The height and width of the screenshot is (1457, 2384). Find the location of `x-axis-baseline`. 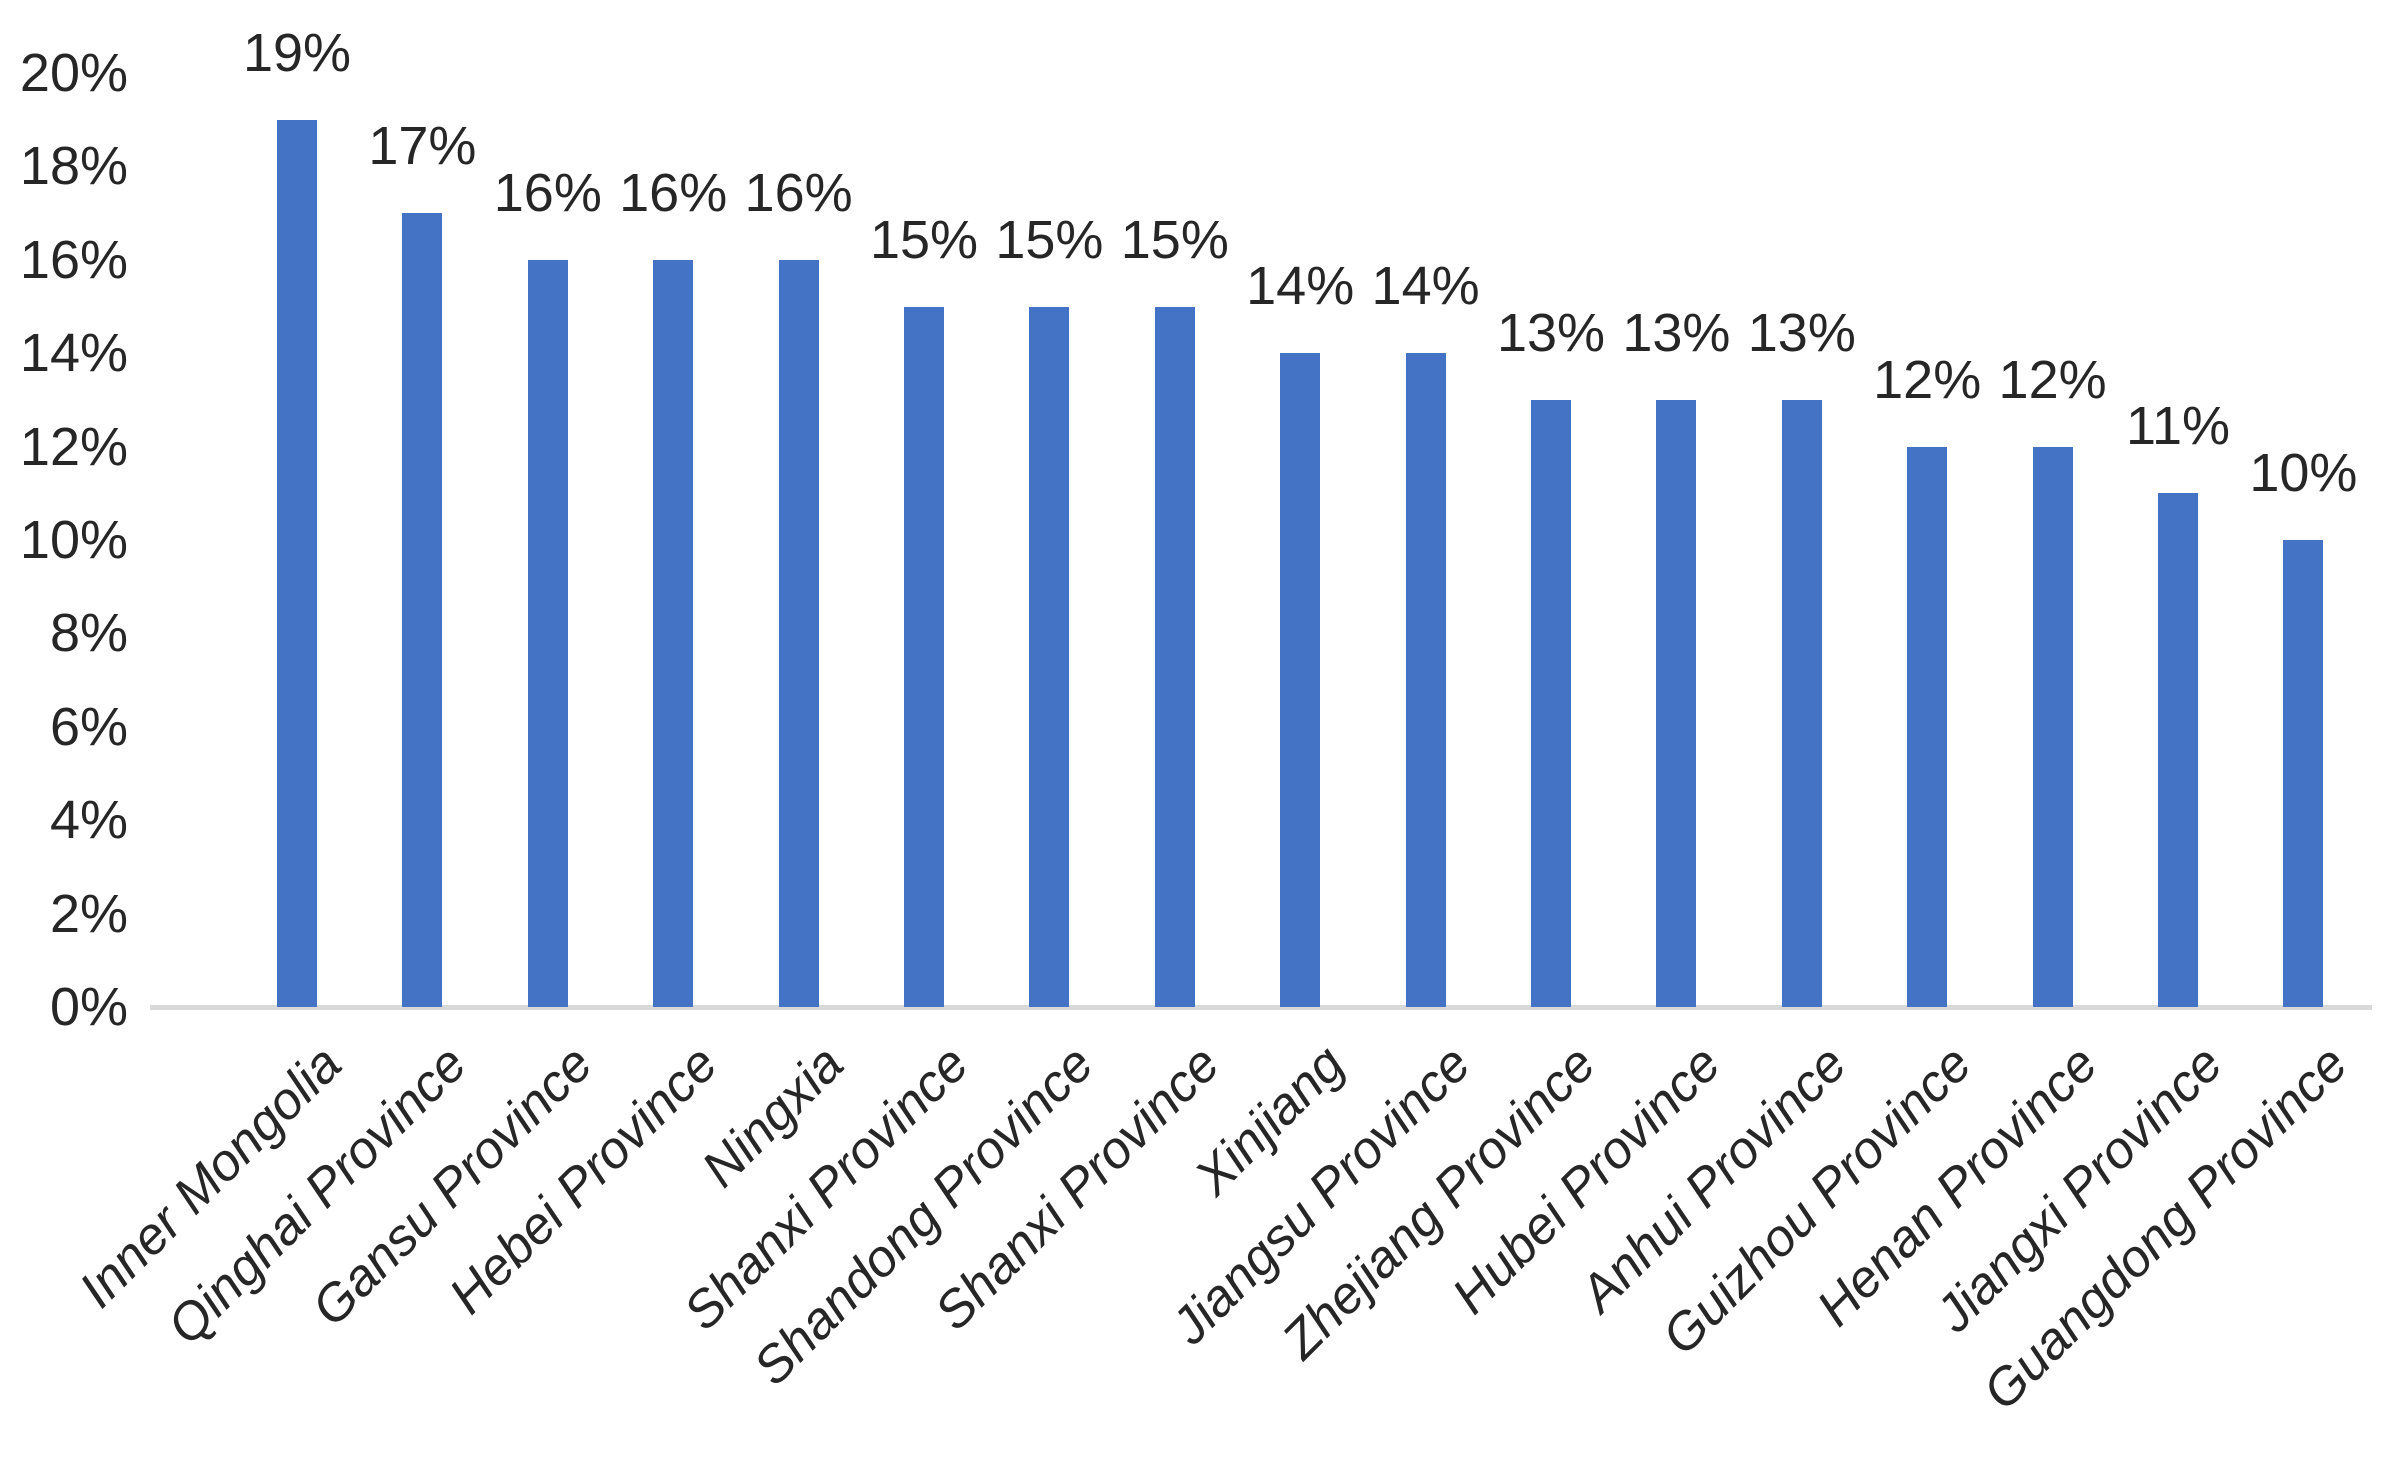

x-axis-baseline is located at coordinates (1261, 1007).